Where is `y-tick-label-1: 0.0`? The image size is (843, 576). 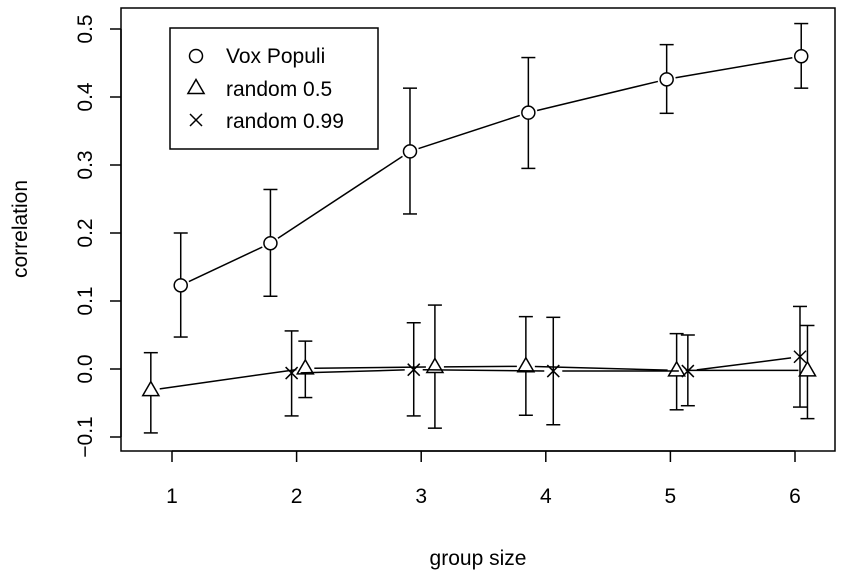
y-tick-label-1: 0.0 is located at coordinates (85, 368).